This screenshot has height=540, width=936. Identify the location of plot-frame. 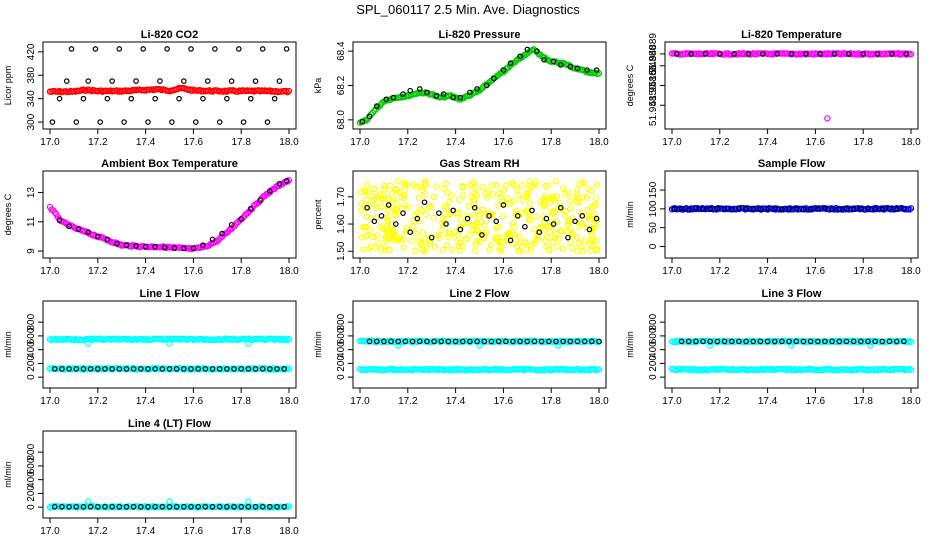
(791, 214).